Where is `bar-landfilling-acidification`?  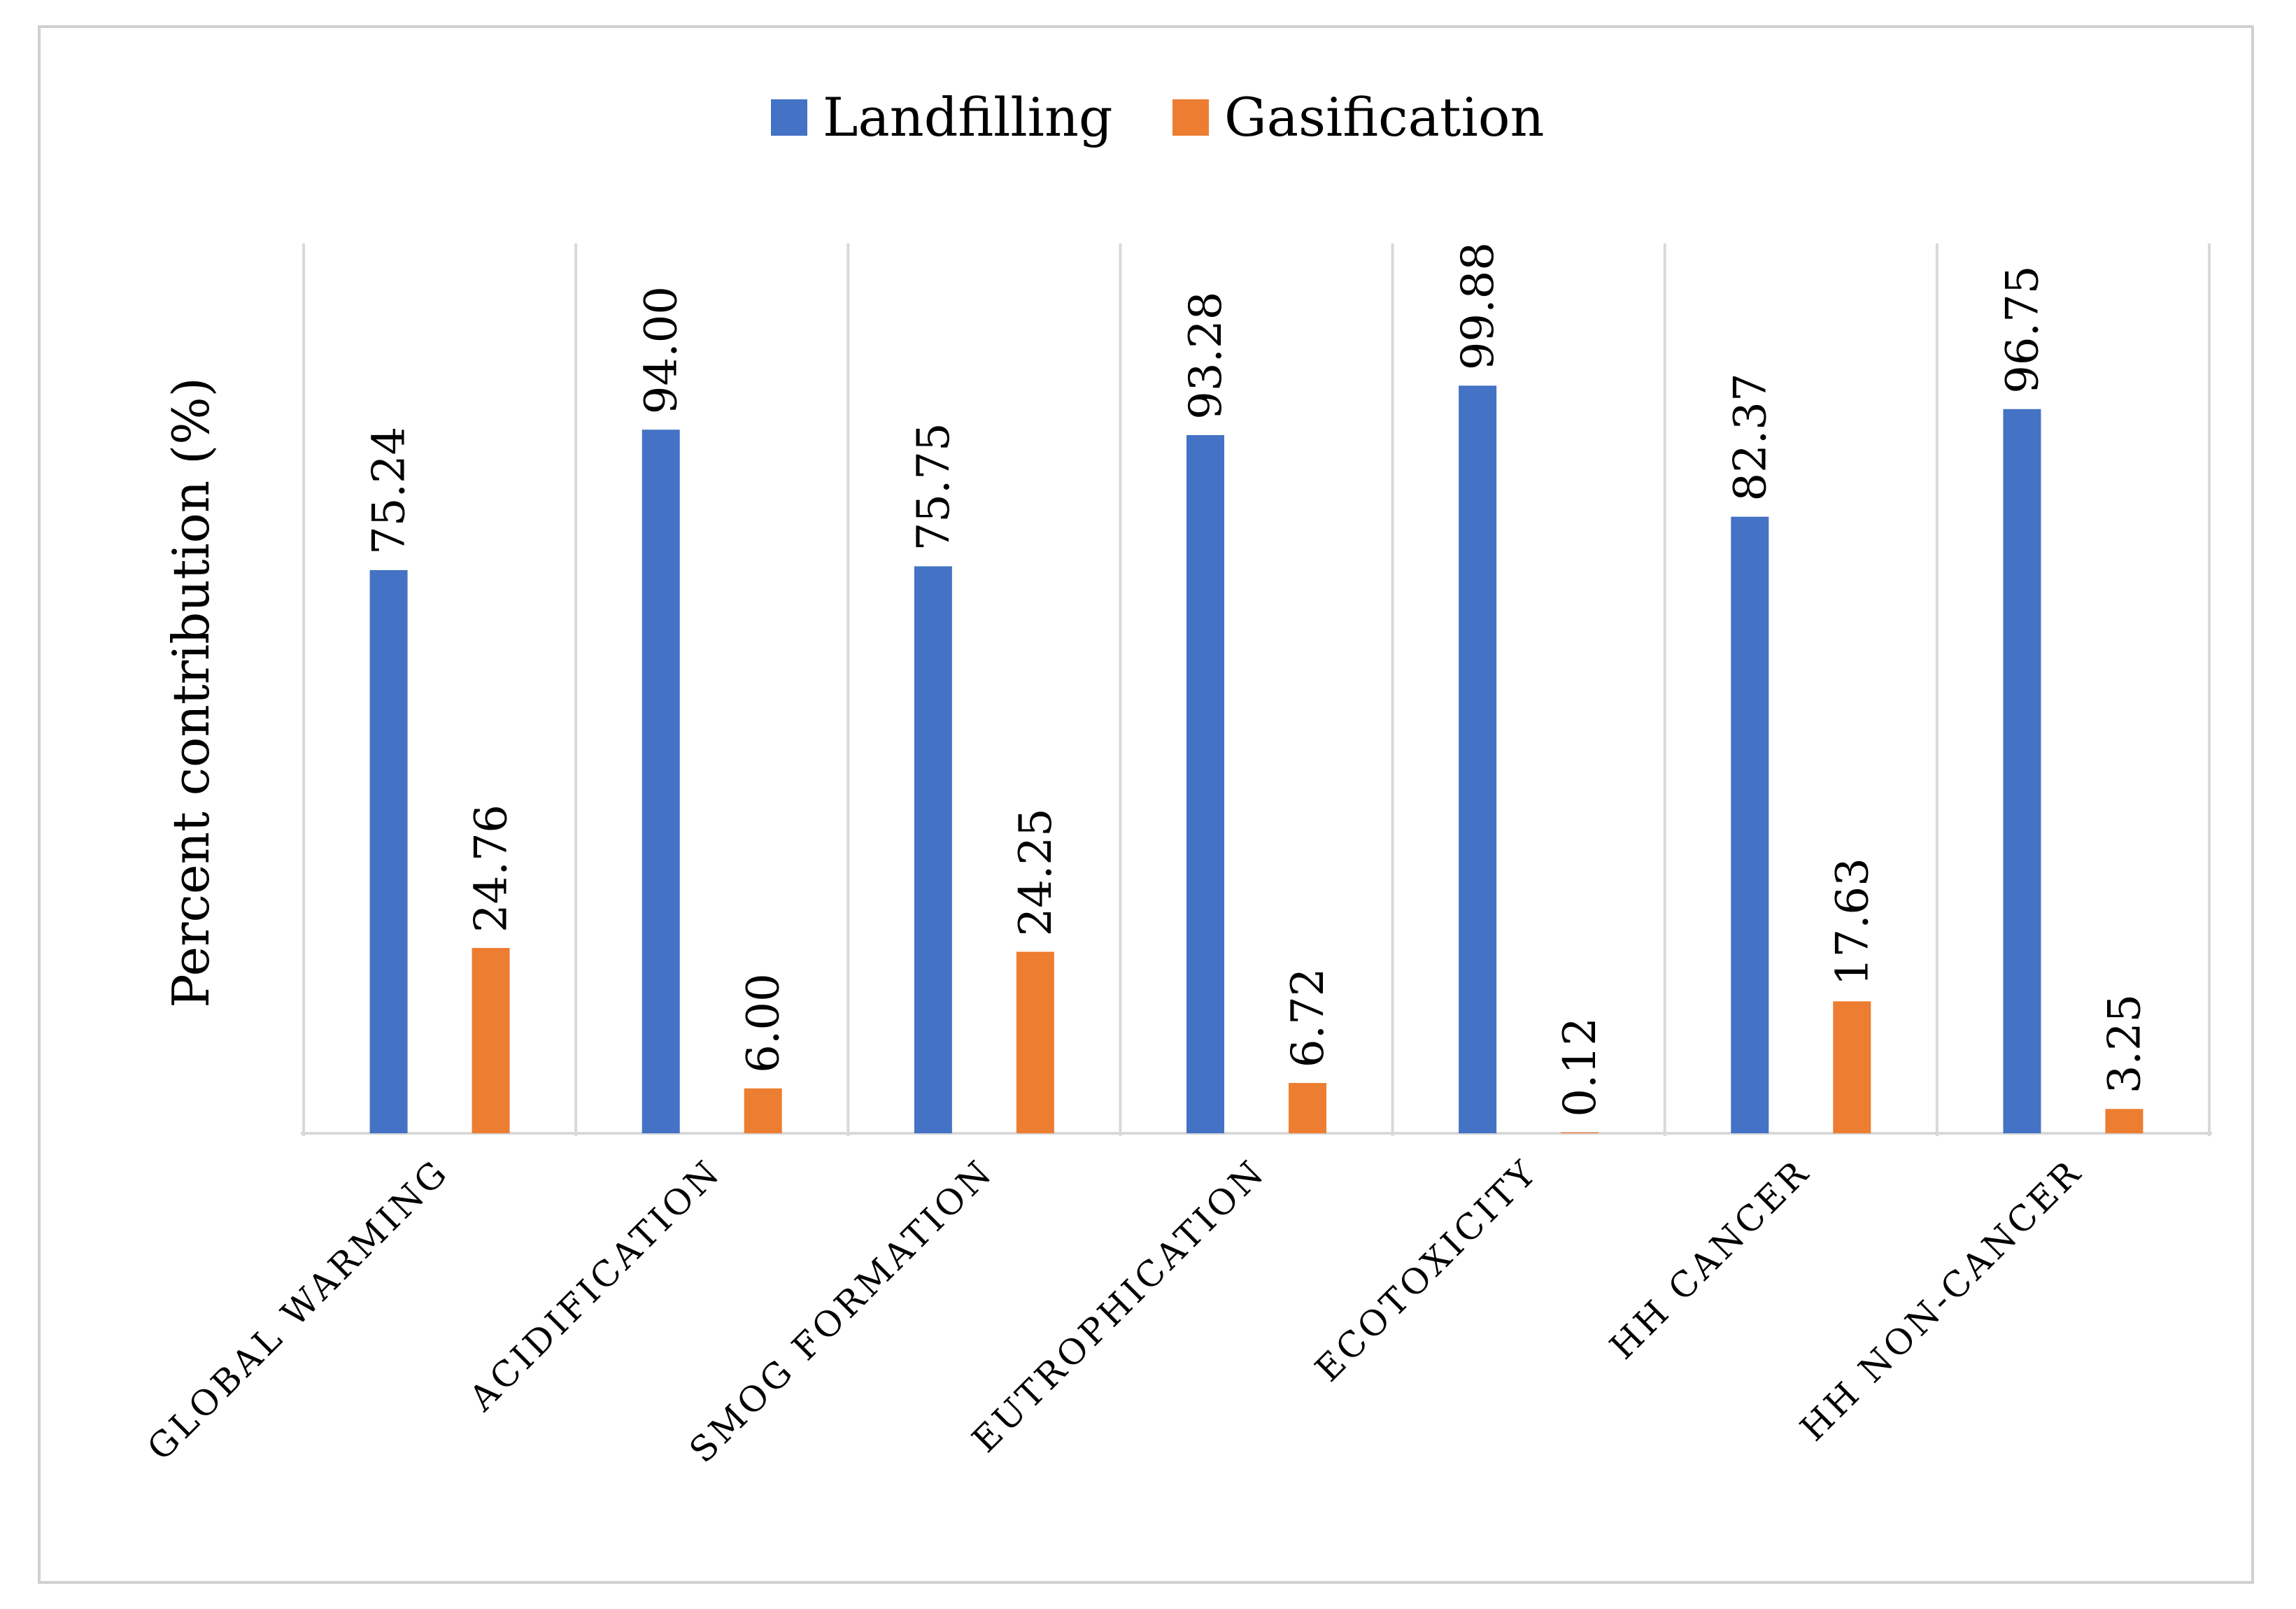 bar-landfilling-acidification is located at coordinates (661, 782).